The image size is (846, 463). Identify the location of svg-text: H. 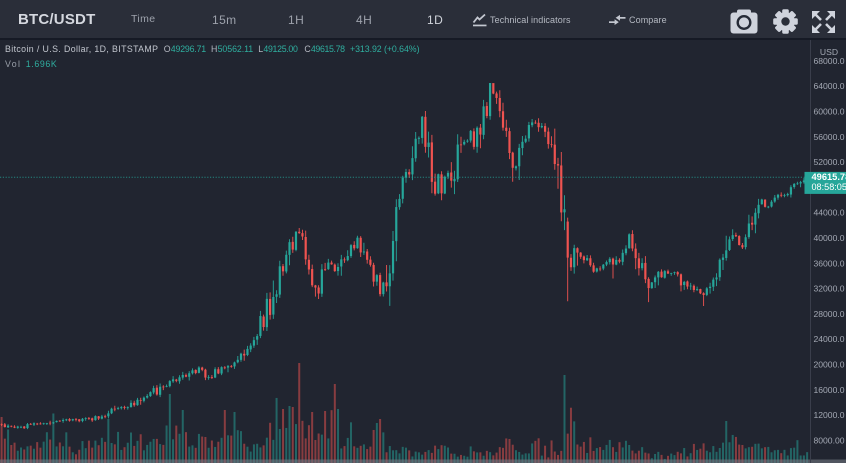
(214, 49).